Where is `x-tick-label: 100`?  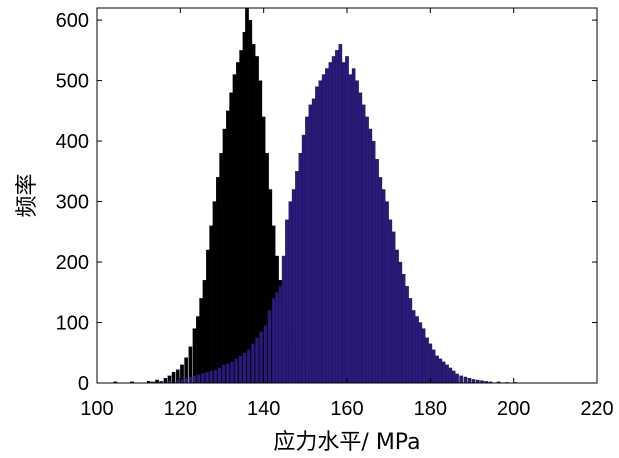
x-tick-label: 100 is located at coordinates (96, 409).